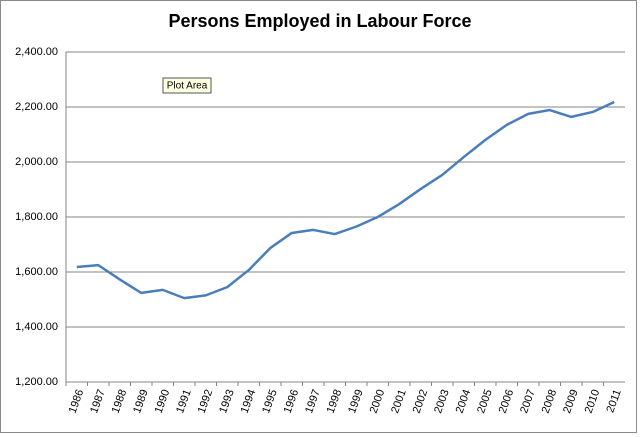 The height and width of the screenshot is (437, 640). I want to click on y-tick-label: 1,600.00, so click(36, 272).